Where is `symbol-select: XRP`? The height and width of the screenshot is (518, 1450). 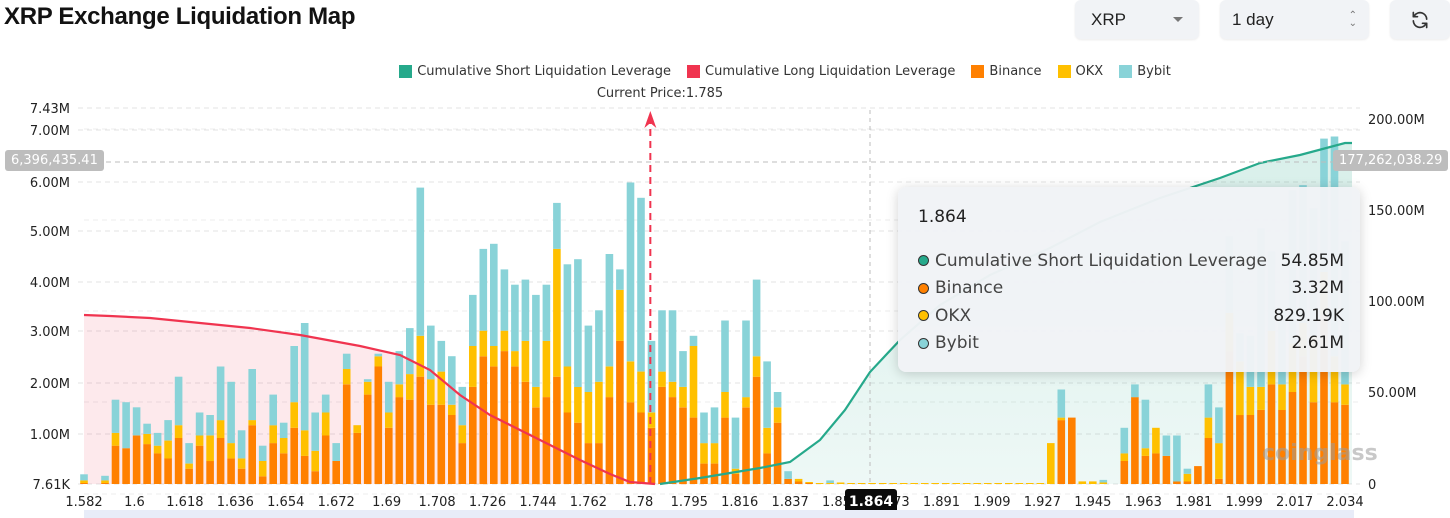 symbol-select: XRP is located at coordinates (1137, 19).